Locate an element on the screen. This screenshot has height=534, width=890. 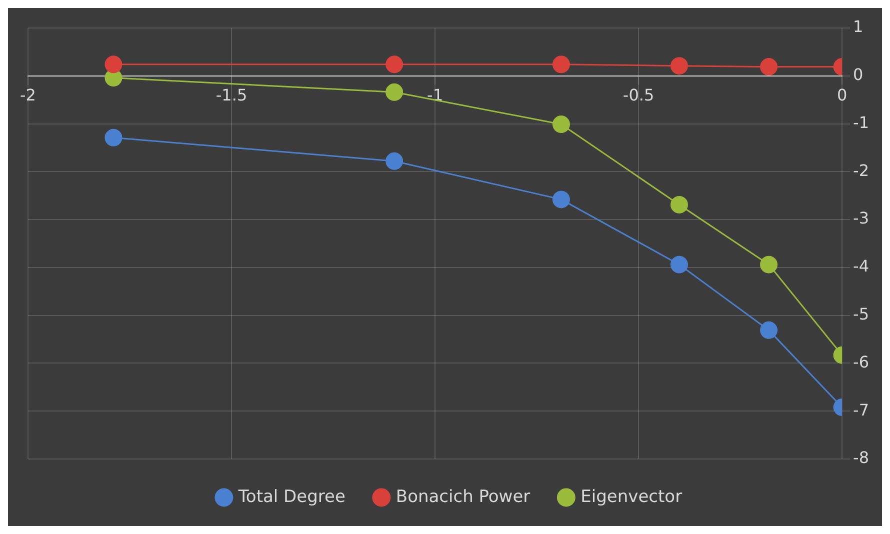
y-tick-label: -2 is located at coordinates (861, 170).